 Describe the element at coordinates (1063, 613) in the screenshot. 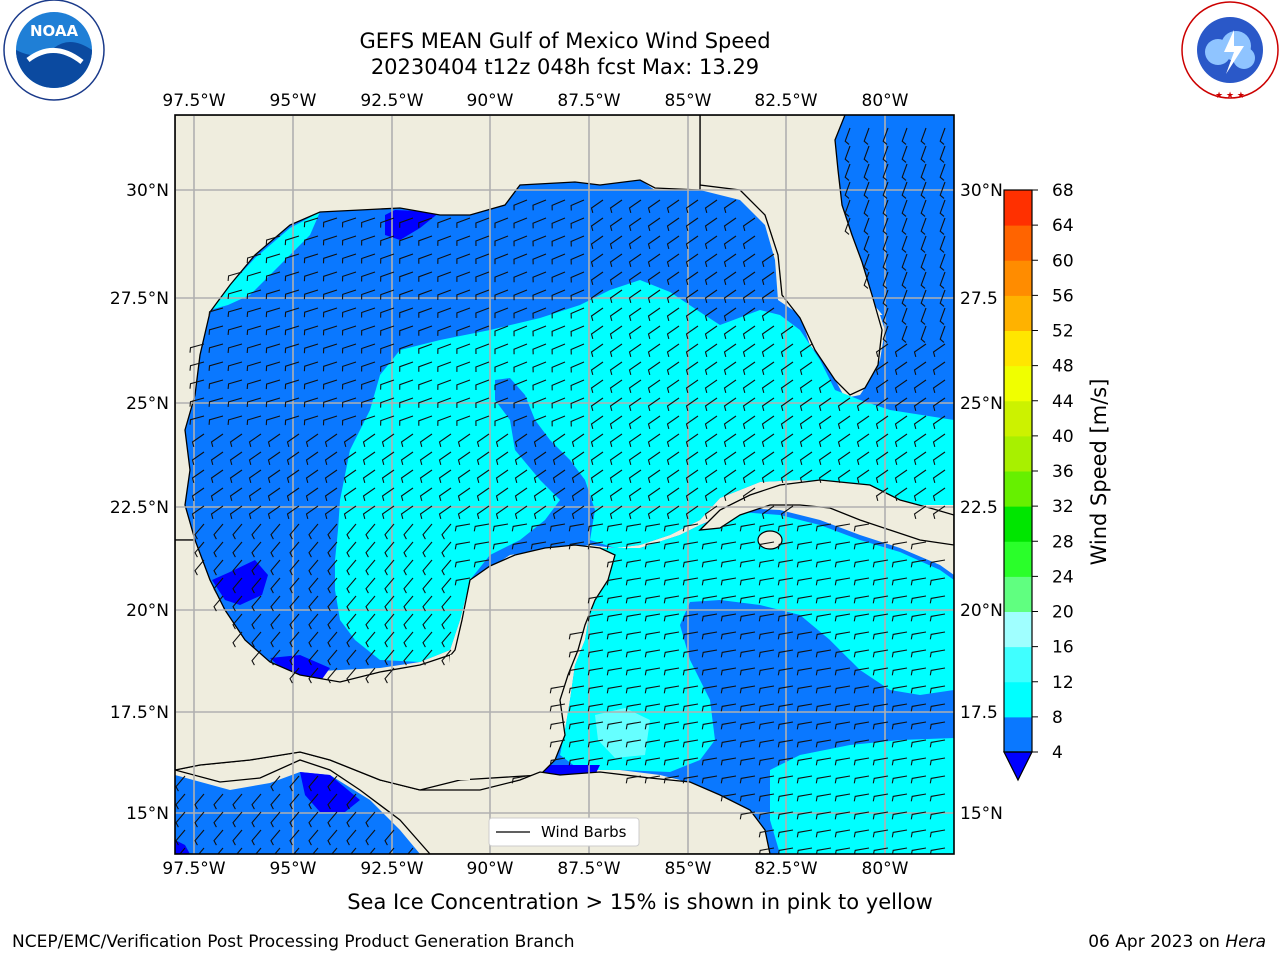

I see `colorbar-tick-label: 20` at that location.